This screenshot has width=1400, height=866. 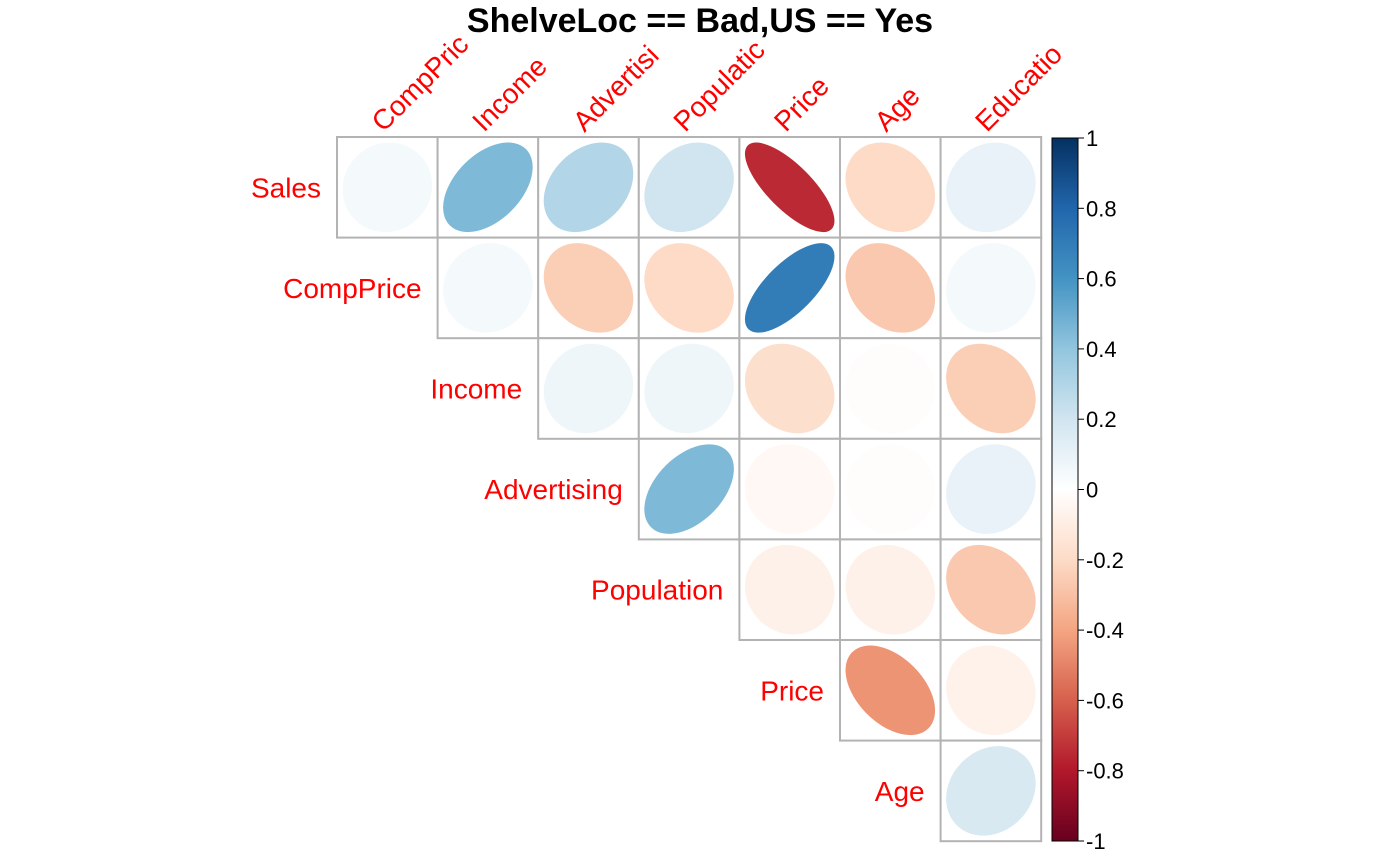 I want to click on colorbar-tick-label: -0.4, so click(x=1105, y=630).